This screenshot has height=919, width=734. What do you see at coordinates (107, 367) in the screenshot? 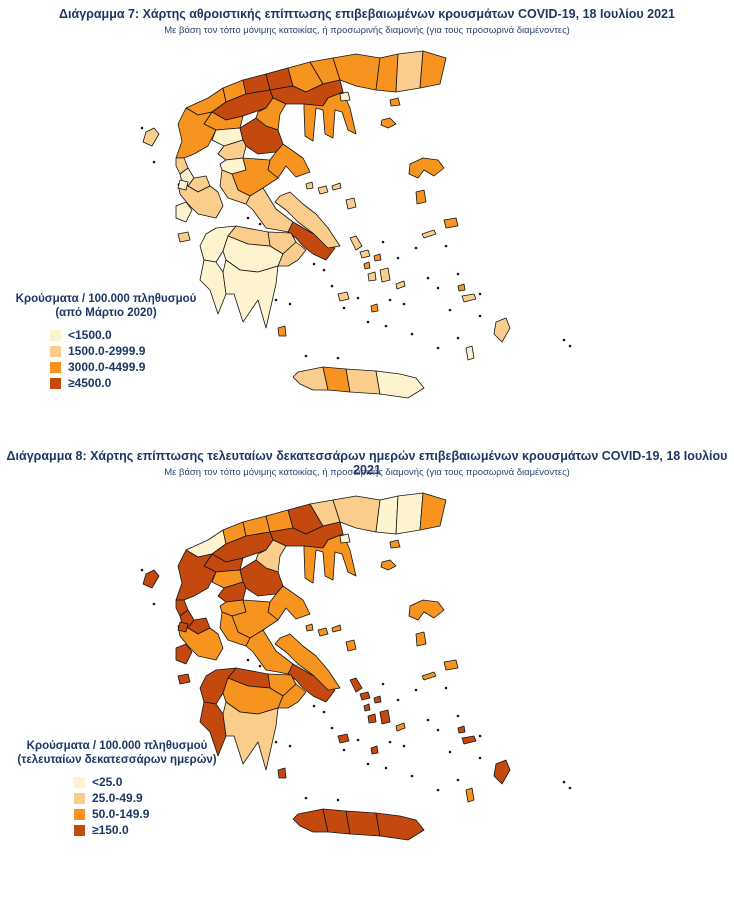
I see `legend-label: 3000.0-4499.9` at bounding box center [107, 367].